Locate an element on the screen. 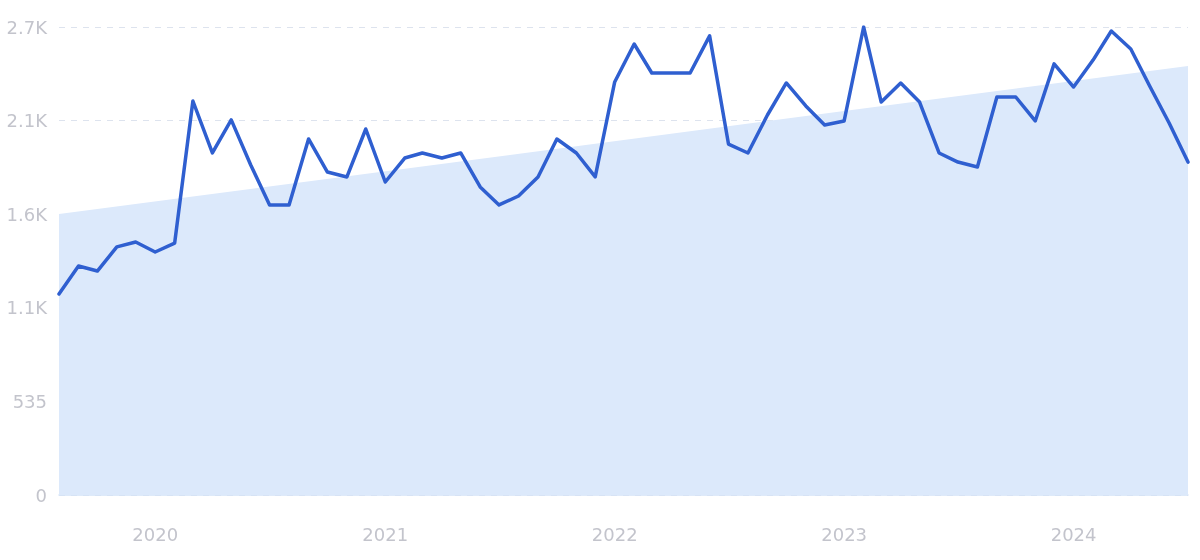 This screenshot has width=1200, height=560. x-tick-label: 2021 is located at coordinates (385, 534).